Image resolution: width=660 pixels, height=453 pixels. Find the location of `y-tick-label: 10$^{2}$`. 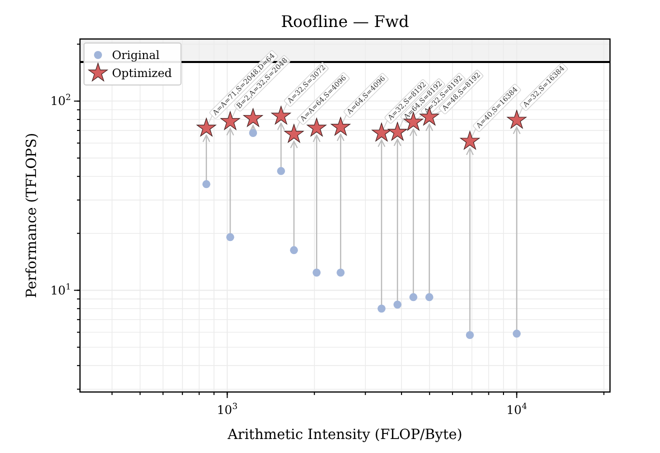

y-tick-label: 10$^{2}$ is located at coordinates (60, 100).